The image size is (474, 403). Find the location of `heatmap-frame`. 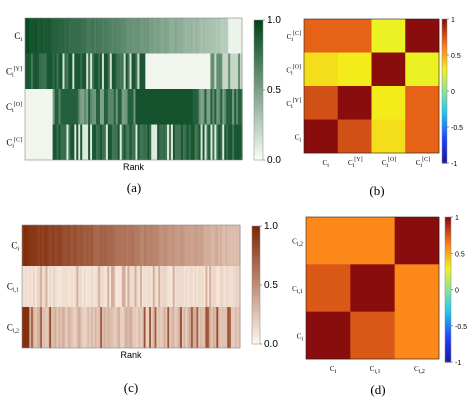

heatmap-frame is located at coordinates (131, 286).